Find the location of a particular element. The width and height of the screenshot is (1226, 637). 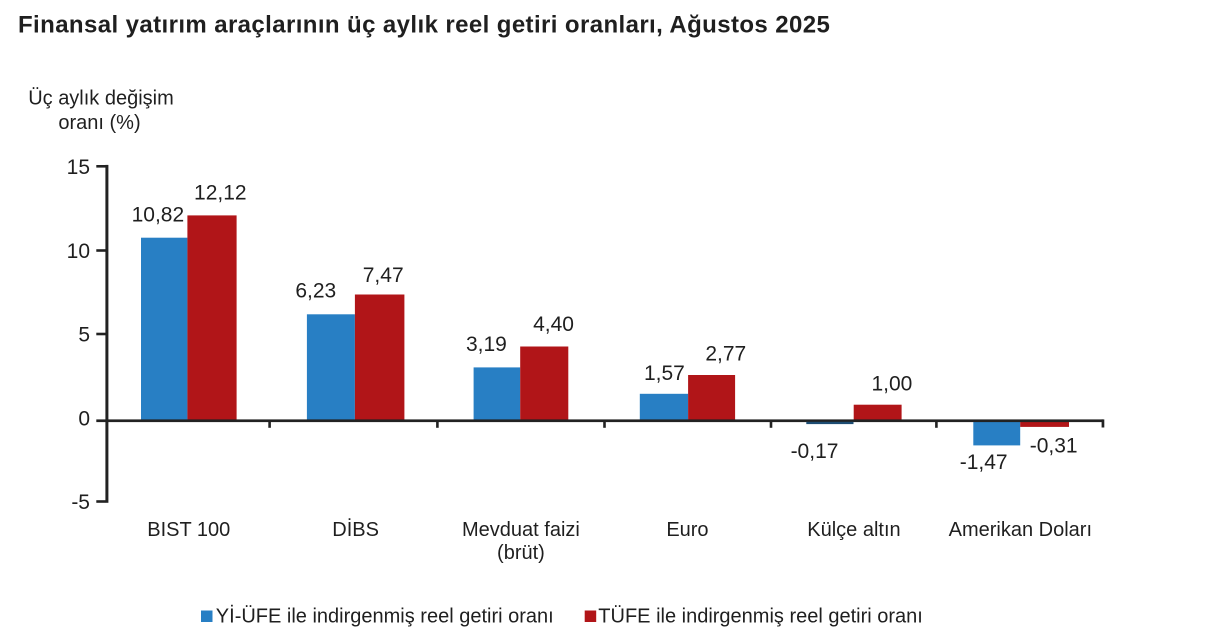

svg-text: -0,17 is located at coordinates (815, 451).